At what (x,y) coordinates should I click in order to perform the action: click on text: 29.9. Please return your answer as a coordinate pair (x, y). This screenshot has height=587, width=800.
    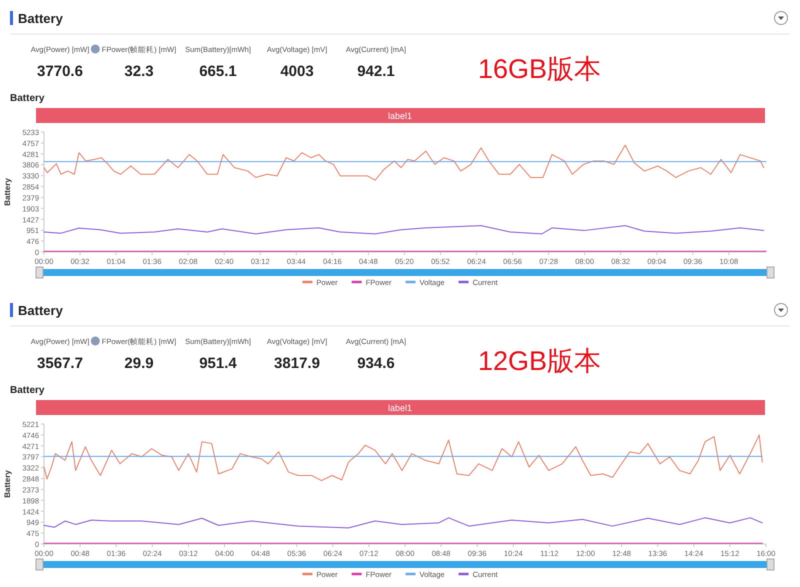
    Looking at the image, I should click on (139, 363).